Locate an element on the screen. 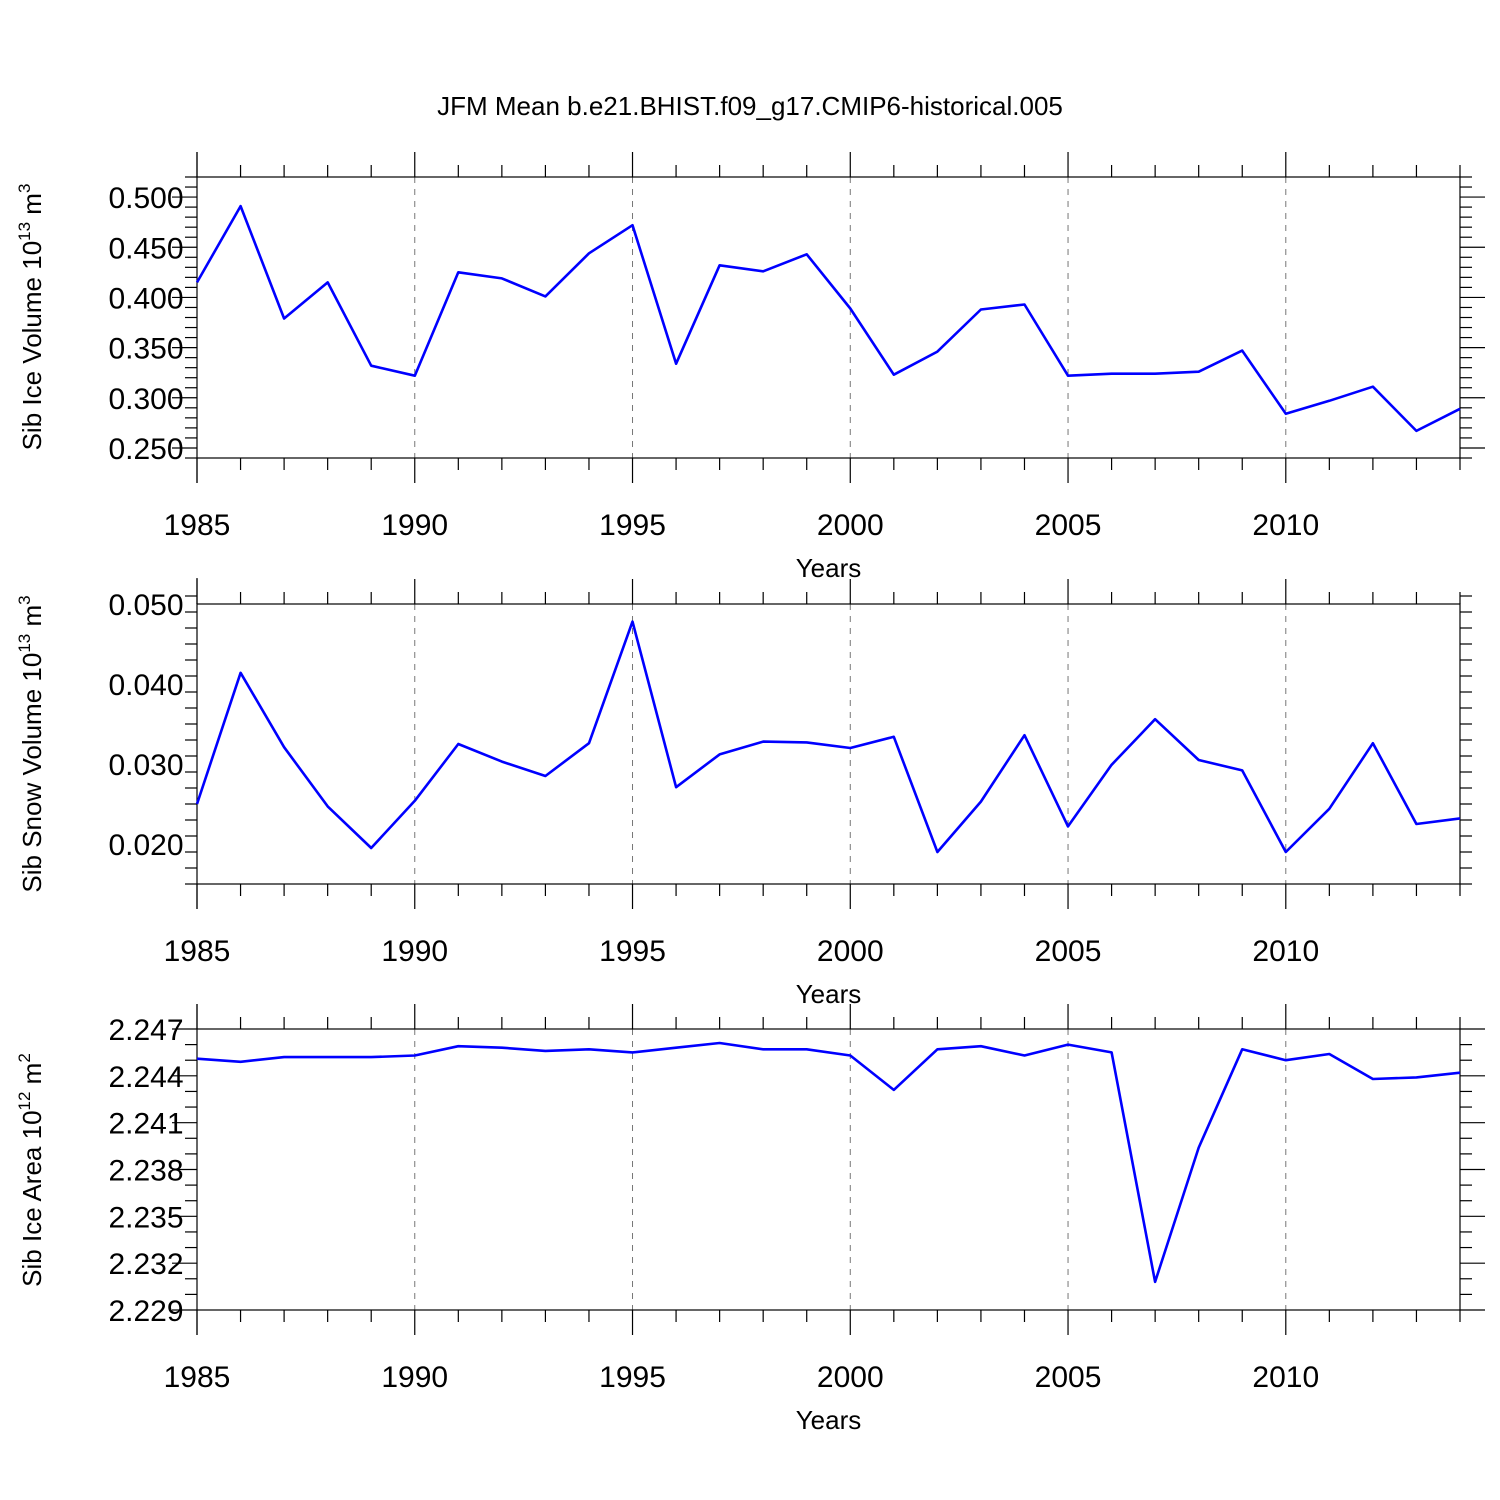 This screenshot has height=1500, width=1500. y-tick-label: 0.300 is located at coordinates (145, 399).